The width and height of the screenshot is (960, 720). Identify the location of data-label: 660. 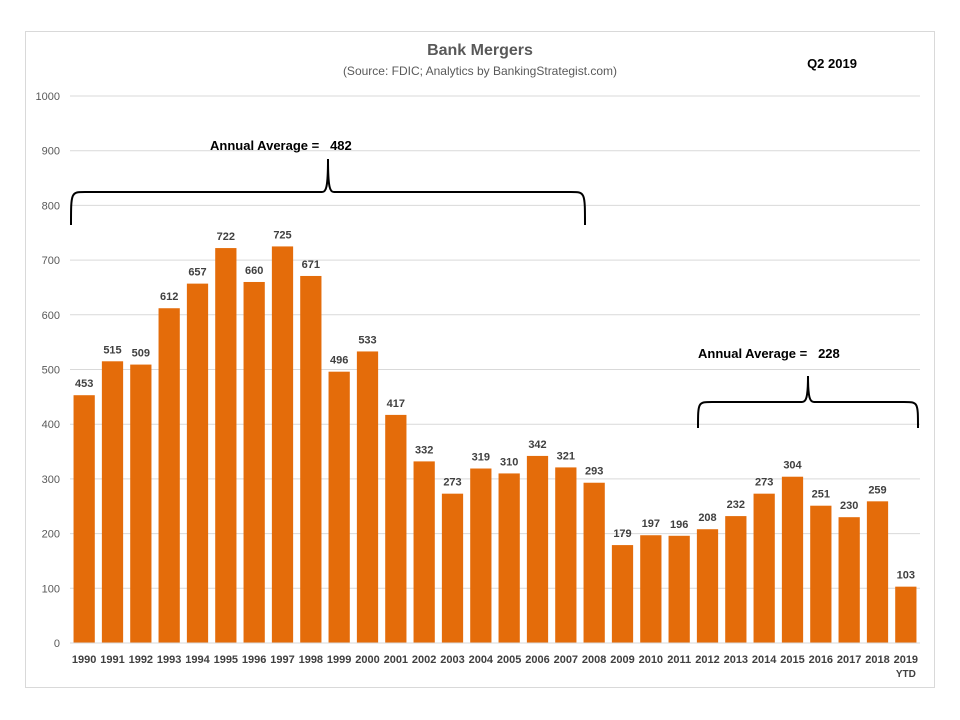
(254, 271).